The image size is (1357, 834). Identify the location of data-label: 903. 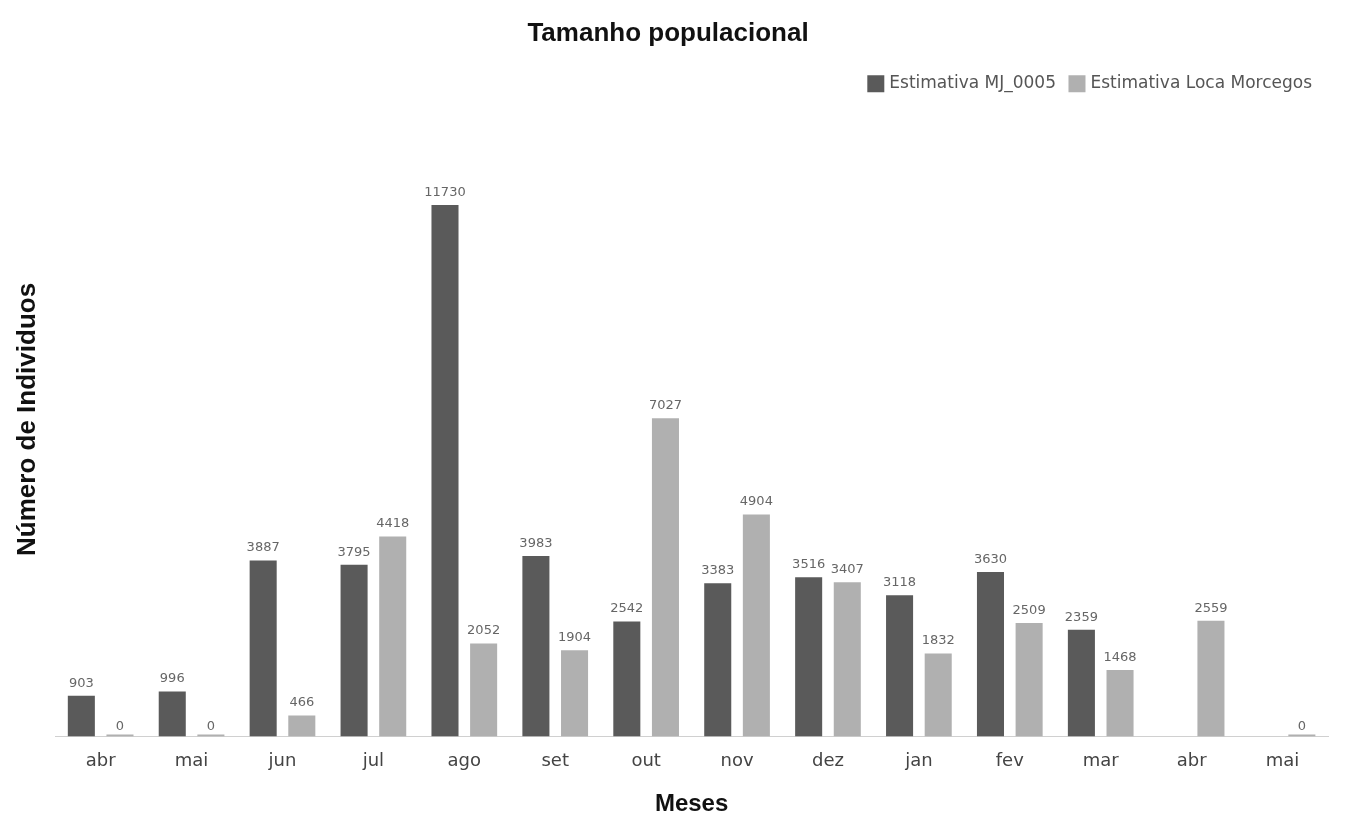
(81, 682).